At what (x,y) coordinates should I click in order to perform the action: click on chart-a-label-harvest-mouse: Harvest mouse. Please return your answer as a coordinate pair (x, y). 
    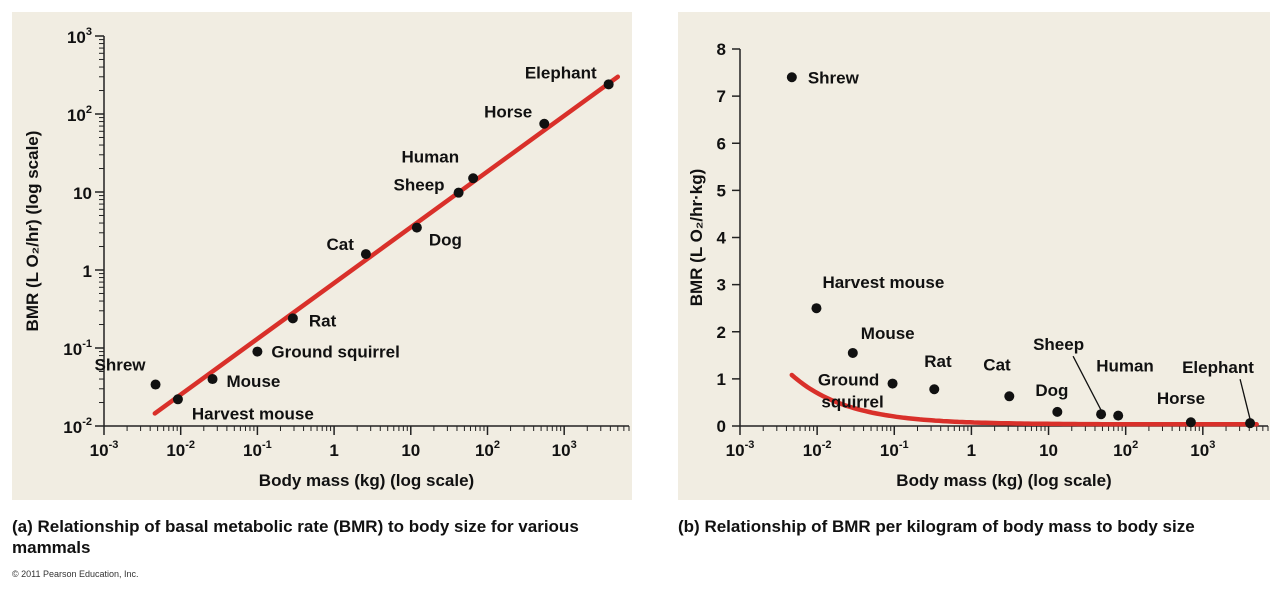
    Looking at the image, I should click on (253, 413).